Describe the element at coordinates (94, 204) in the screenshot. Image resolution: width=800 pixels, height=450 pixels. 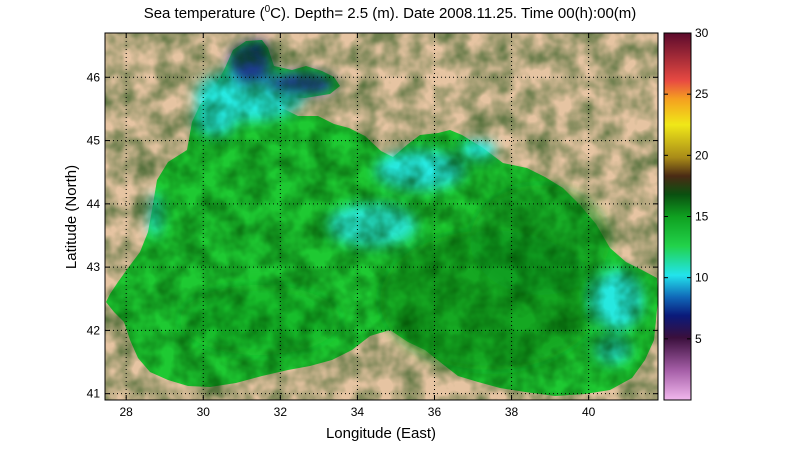
I see `y-tick-label: 44` at that location.